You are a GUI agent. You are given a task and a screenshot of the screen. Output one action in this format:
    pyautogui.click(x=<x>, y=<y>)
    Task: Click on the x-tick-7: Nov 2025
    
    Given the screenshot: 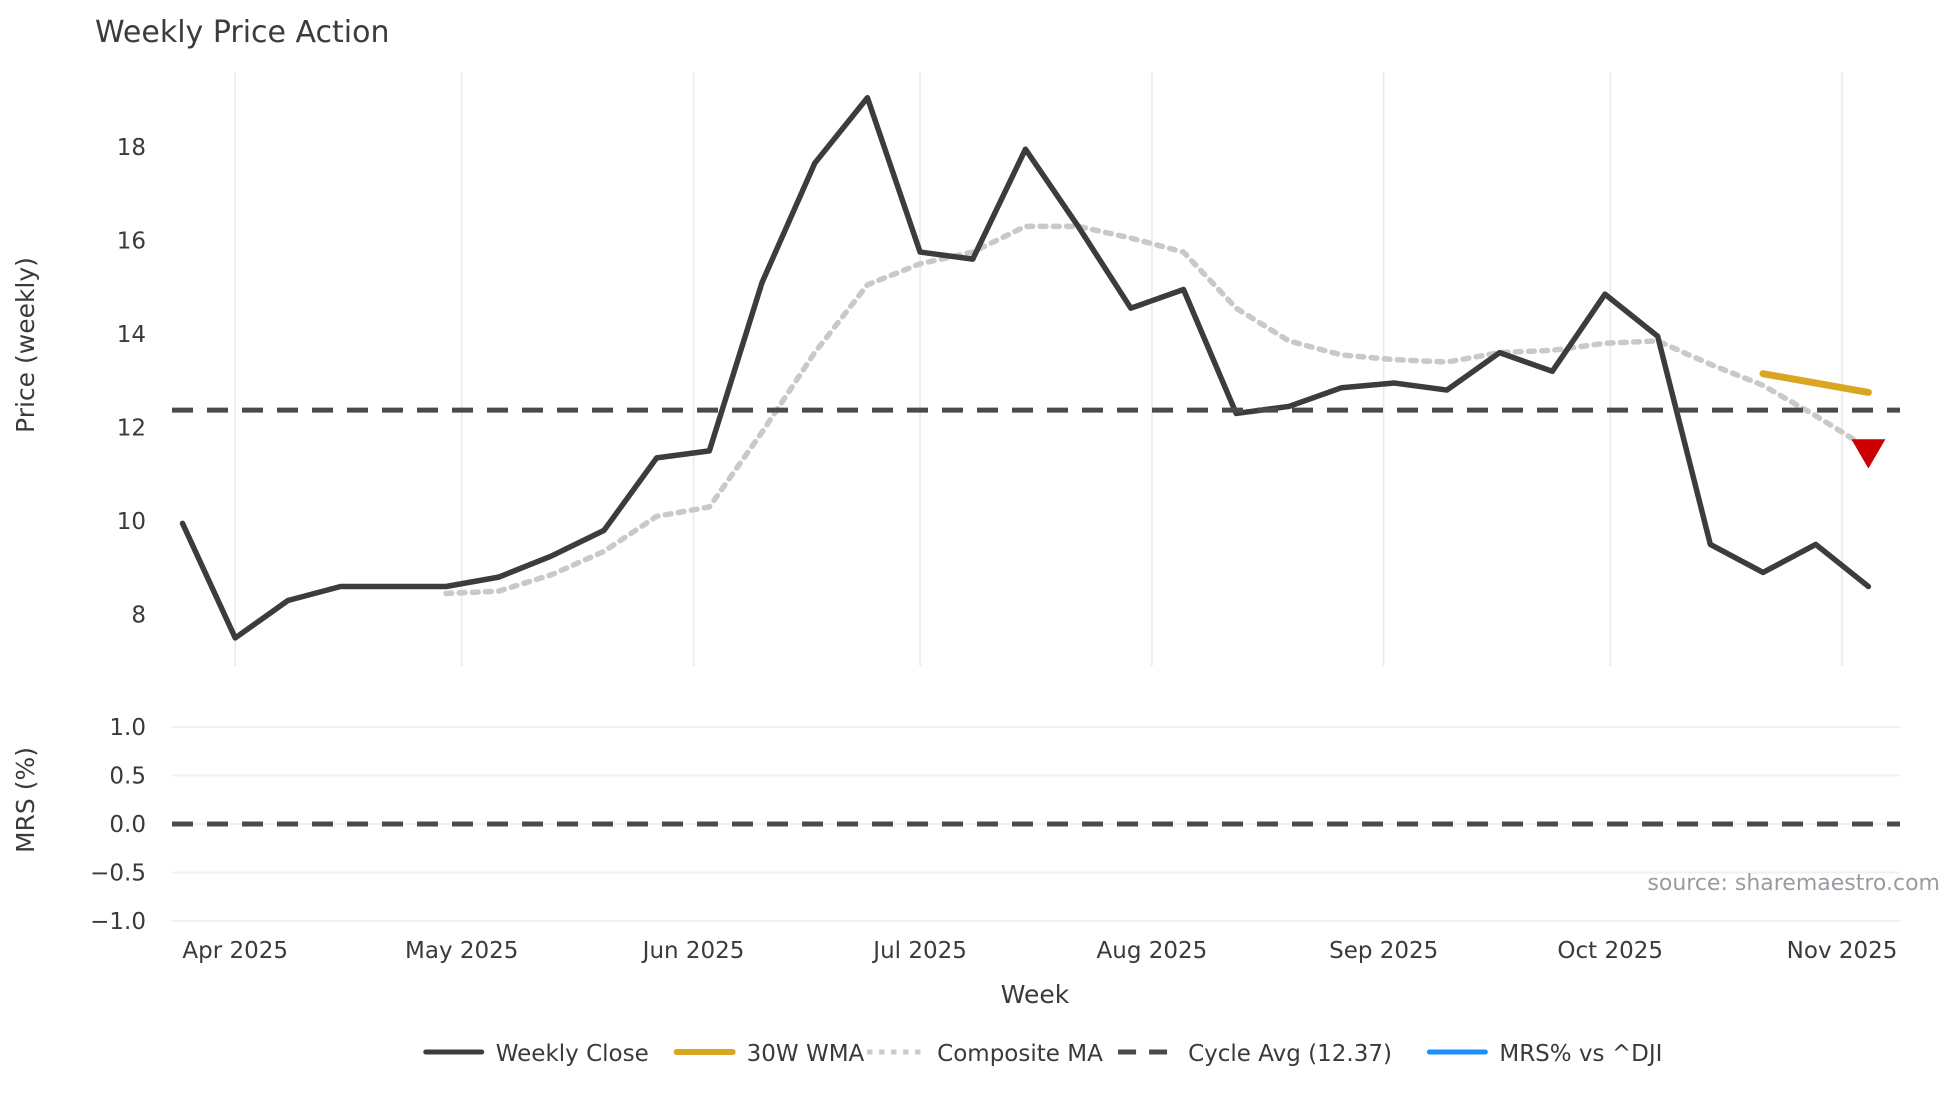 What is the action you would take?
    pyautogui.click(x=1842, y=951)
    